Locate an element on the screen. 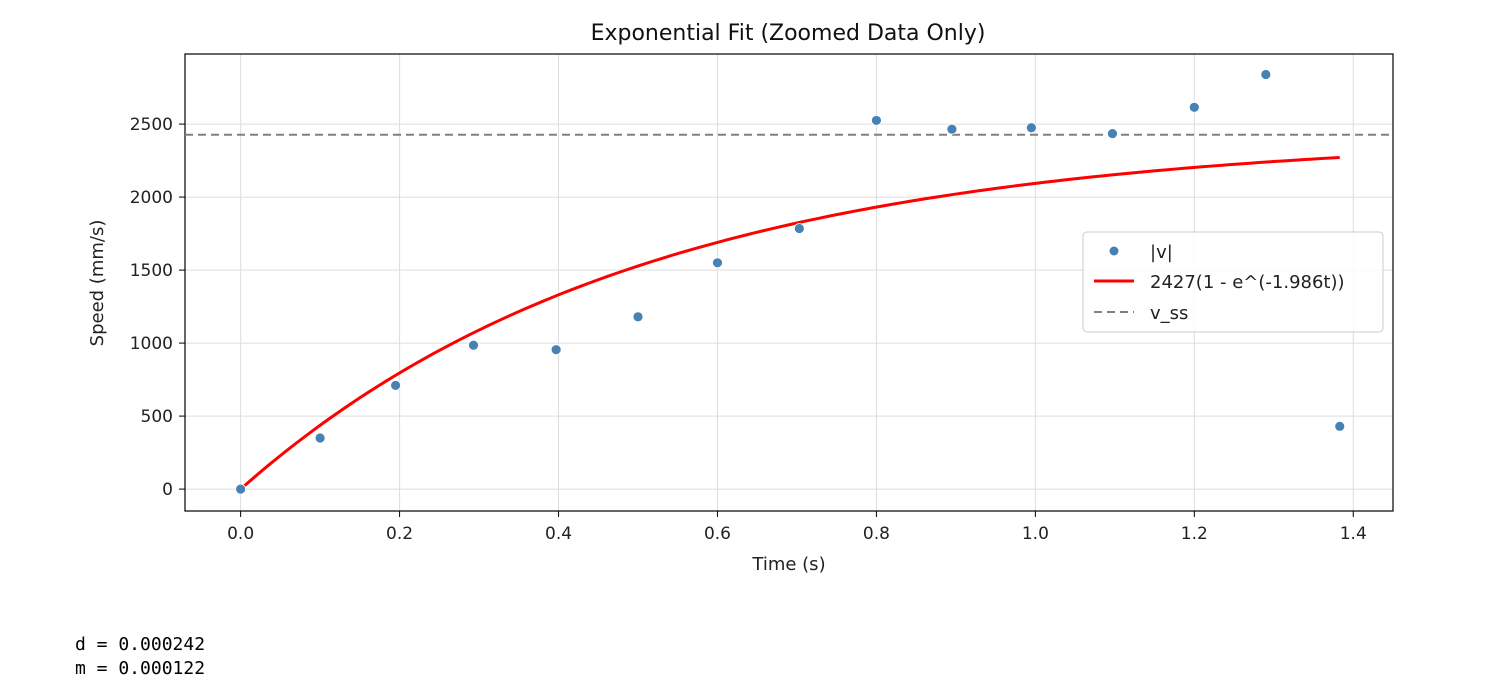  y-tick-label: 1500 is located at coordinates (151, 271).